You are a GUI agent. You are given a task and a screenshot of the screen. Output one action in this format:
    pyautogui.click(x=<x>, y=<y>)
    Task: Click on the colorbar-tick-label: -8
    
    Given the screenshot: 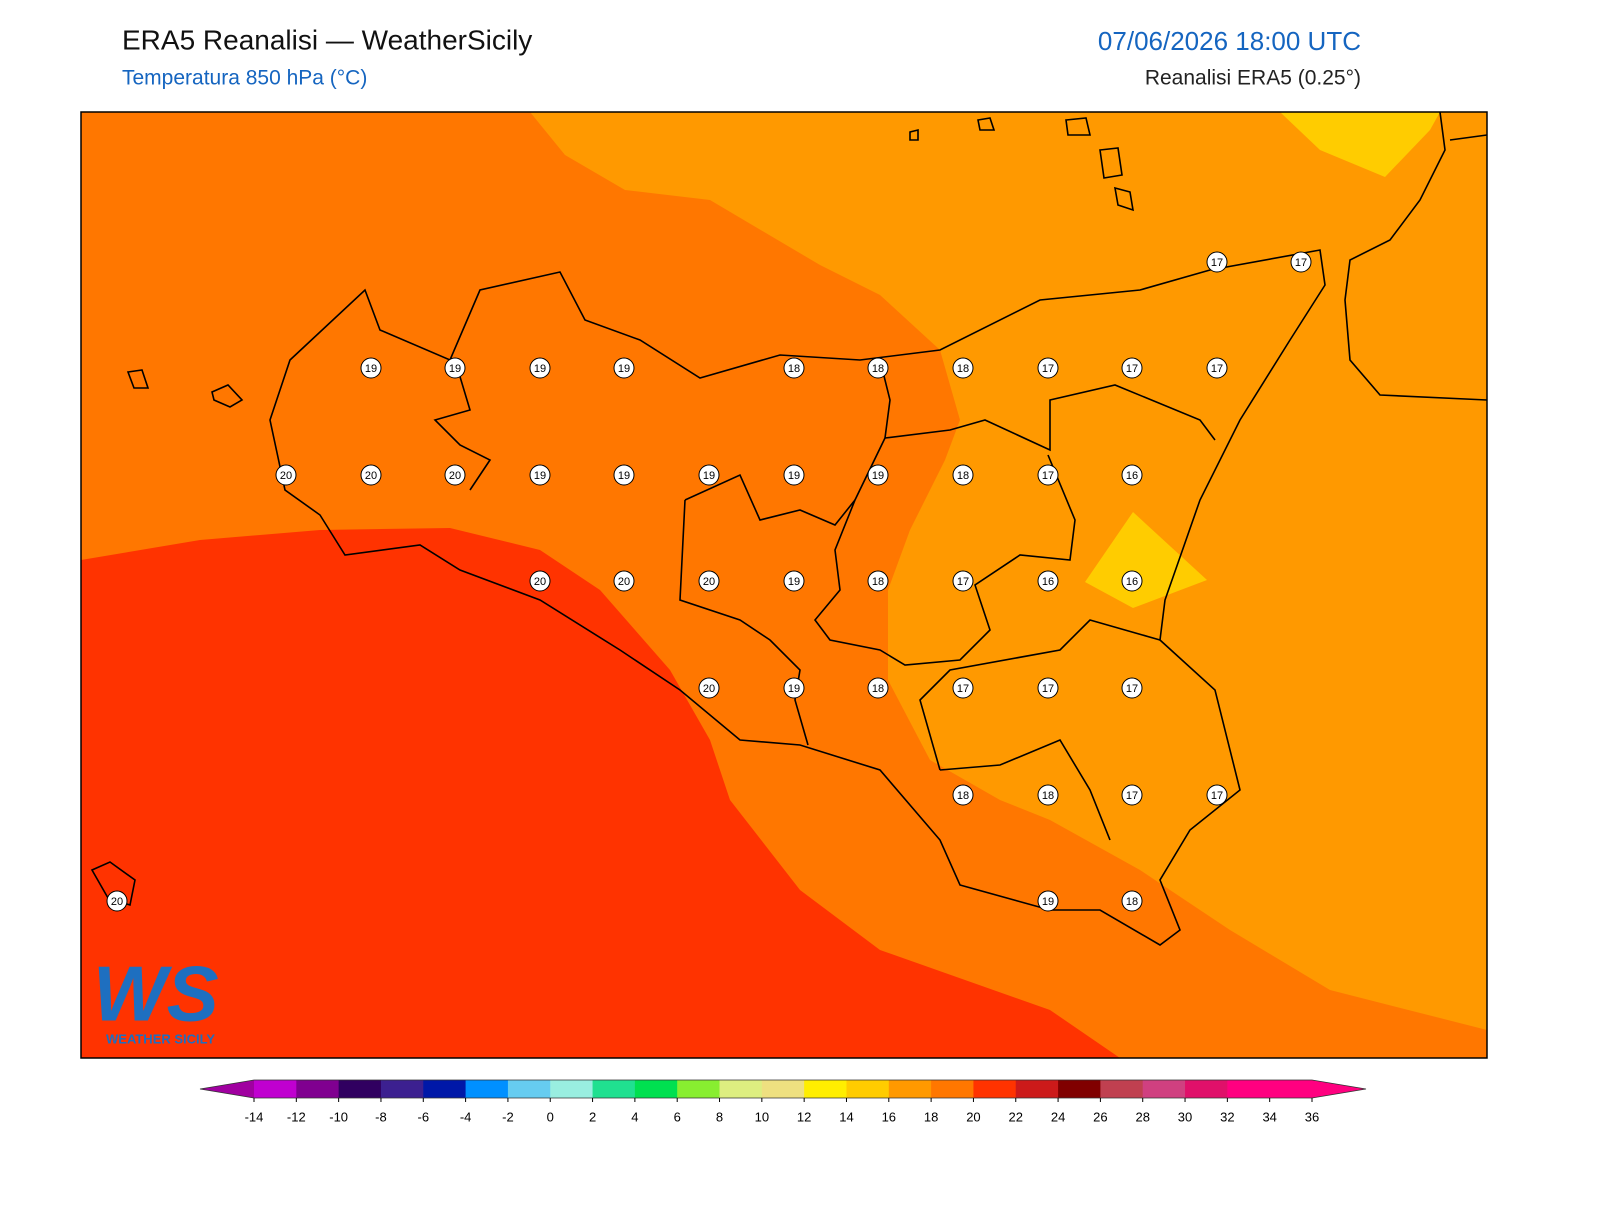 What is the action you would take?
    pyautogui.click(x=381, y=1116)
    